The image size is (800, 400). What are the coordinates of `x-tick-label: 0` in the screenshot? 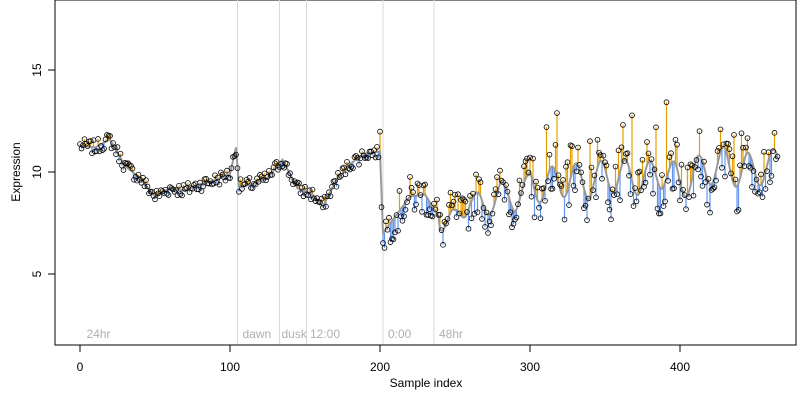 It's located at (80, 367).